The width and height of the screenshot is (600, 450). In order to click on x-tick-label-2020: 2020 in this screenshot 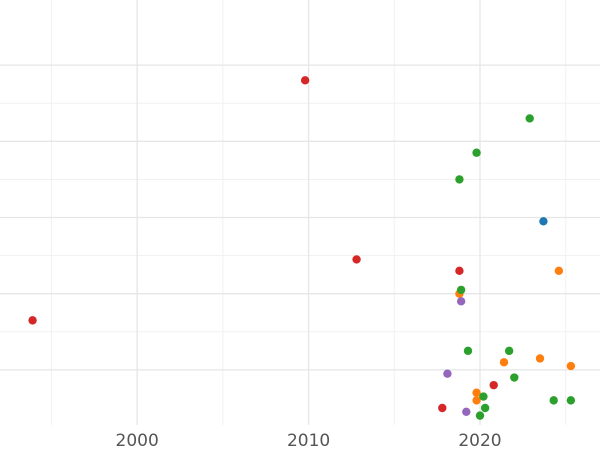, I will do `click(479, 440)`.